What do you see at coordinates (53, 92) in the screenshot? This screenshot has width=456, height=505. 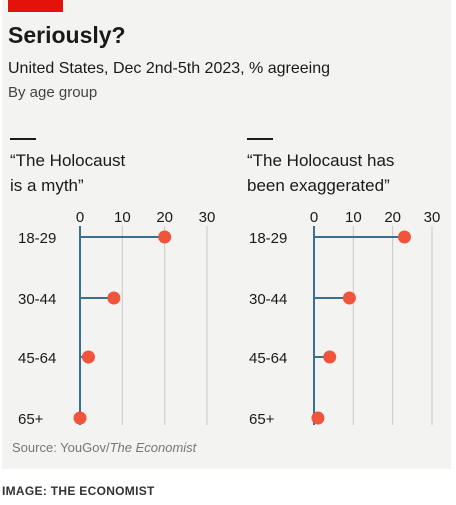 I see `chart-subtitle-grouping: By age group` at bounding box center [53, 92].